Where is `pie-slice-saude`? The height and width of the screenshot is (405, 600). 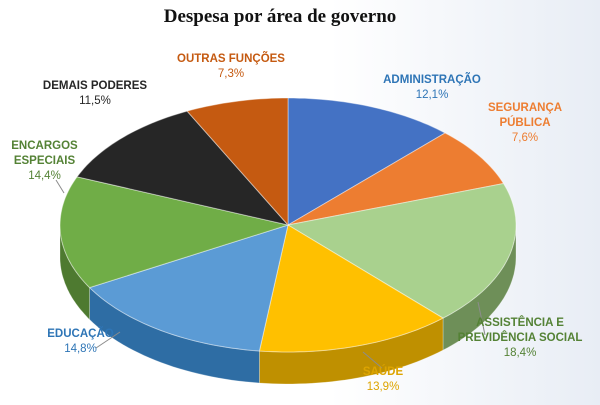 pie-slice-saude is located at coordinates (351, 288).